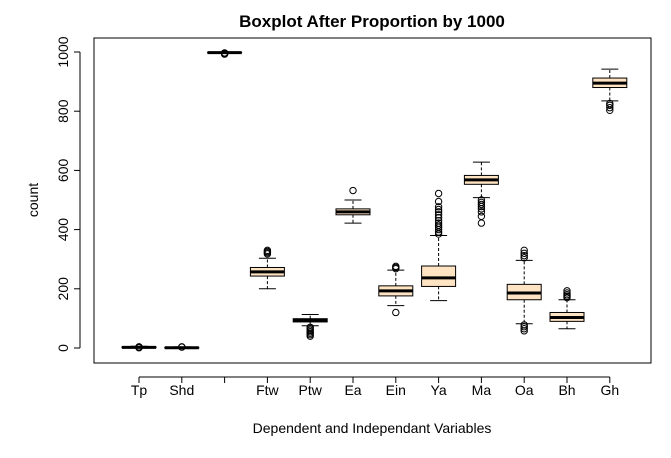 The image size is (671, 458). What do you see at coordinates (311, 390) in the screenshot?
I see `x-tick-label: Ptw` at bounding box center [311, 390].